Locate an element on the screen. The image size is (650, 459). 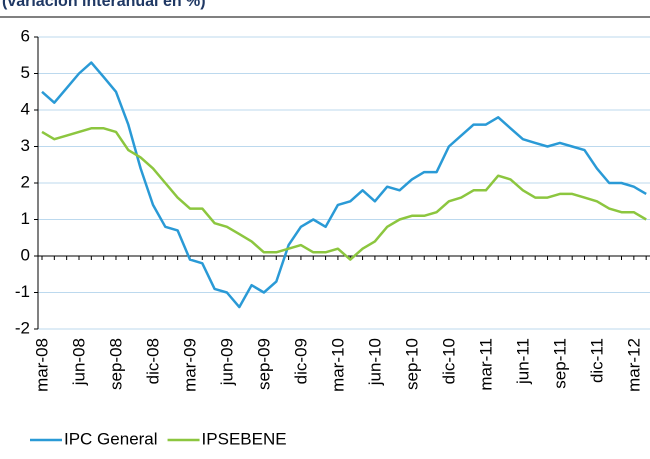
x-tick-label: jun-10 is located at coordinates (374, 362).